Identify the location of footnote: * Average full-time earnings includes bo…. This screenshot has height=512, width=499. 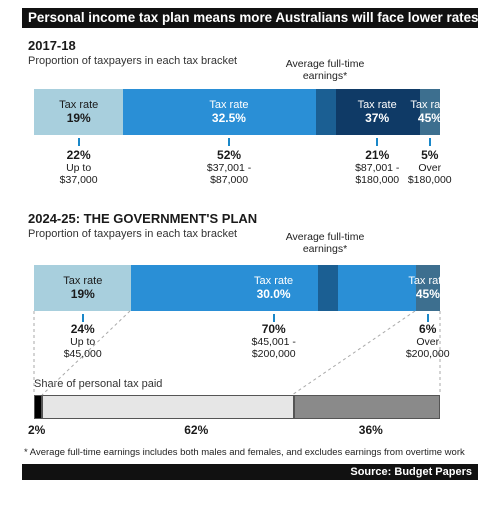
(244, 452).